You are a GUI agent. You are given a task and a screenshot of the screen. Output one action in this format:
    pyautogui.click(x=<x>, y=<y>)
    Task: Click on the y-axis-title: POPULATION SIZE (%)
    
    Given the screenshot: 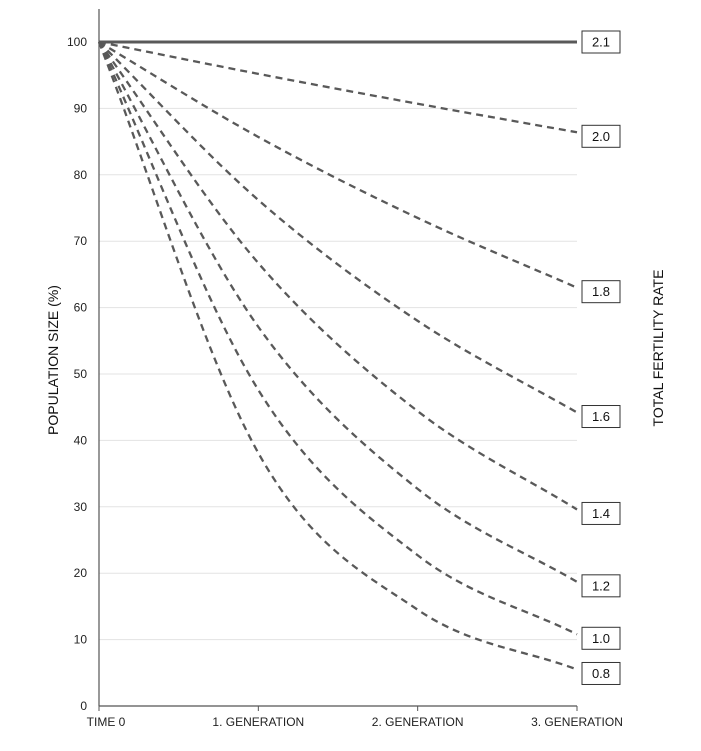 What is the action you would take?
    pyautogui.click(x=53, y=360)
    